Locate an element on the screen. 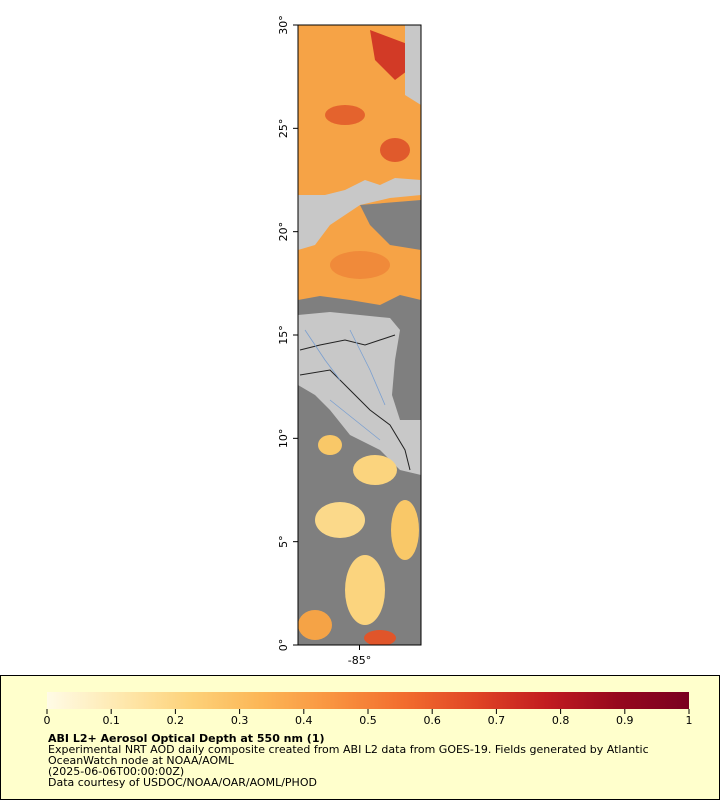 This screenshot has width=720, height=800. colorbar-tick-label: 0.3 is located at coordinates (240, 720).